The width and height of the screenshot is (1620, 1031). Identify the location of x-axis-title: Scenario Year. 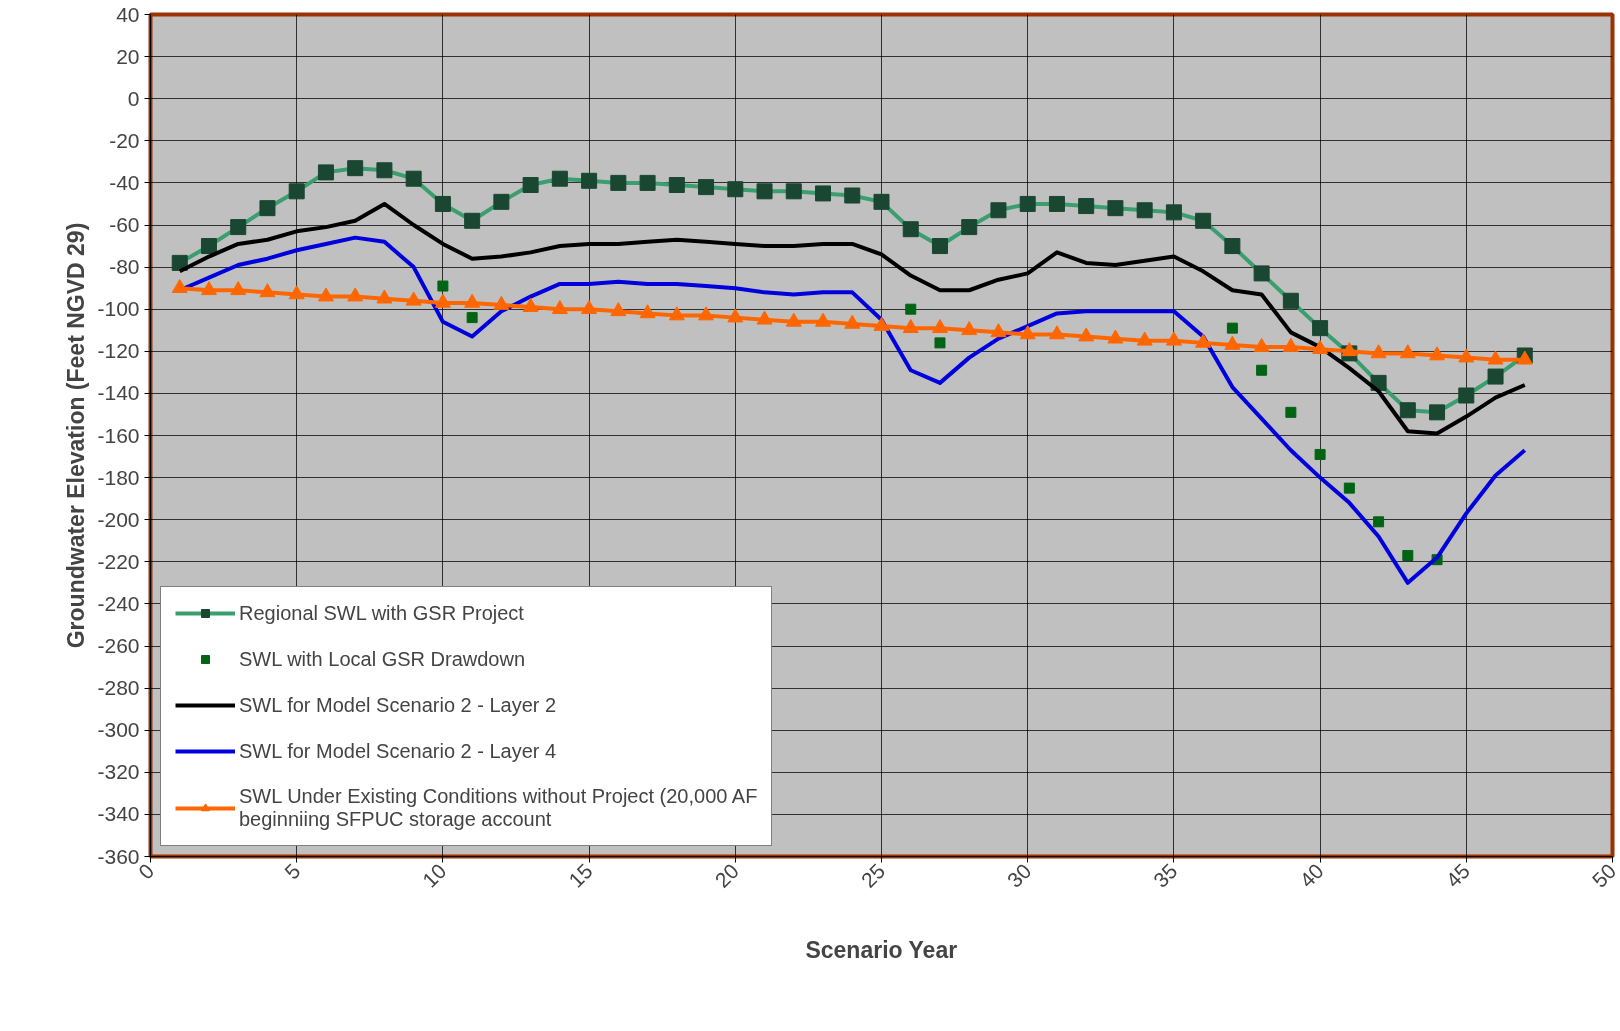
(881, 949).